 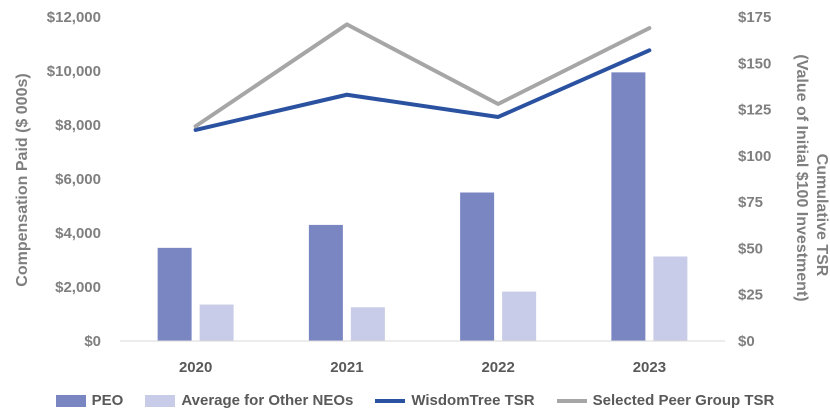 I want to click on legend-item-wisdomtree-tsr: WisdomTree TSR, so click(x=455, y=400).